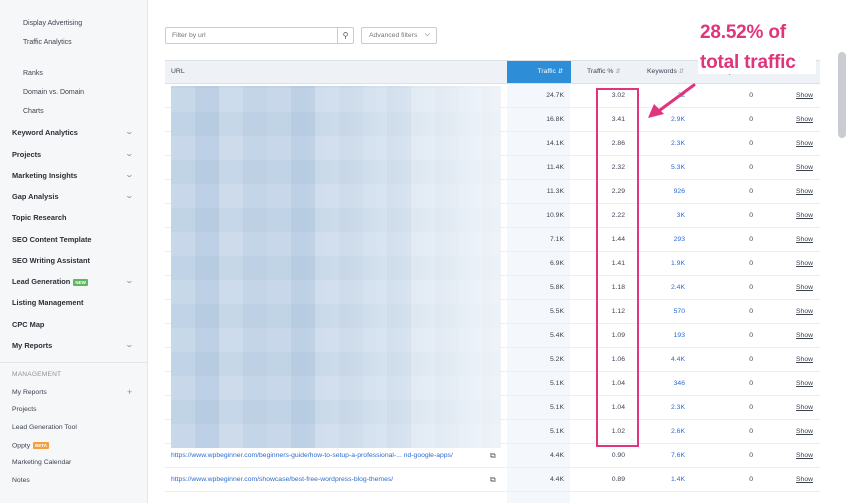 The height and width of the screenshot is (503, 850). I want to click on keywords-cell: 1.4K, so click(678, 479).